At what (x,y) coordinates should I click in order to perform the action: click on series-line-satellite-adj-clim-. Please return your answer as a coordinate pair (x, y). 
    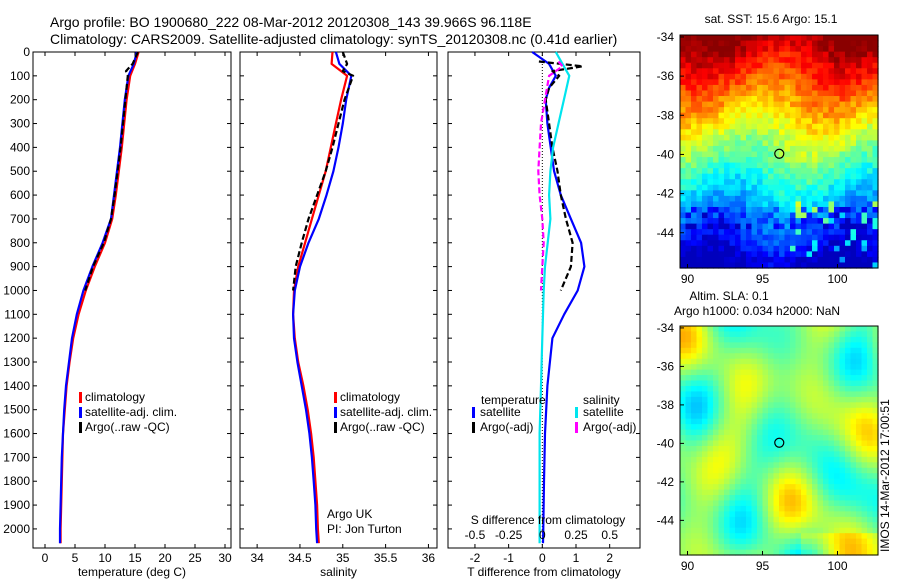
    Looking at the image, I should click on (98, 297).